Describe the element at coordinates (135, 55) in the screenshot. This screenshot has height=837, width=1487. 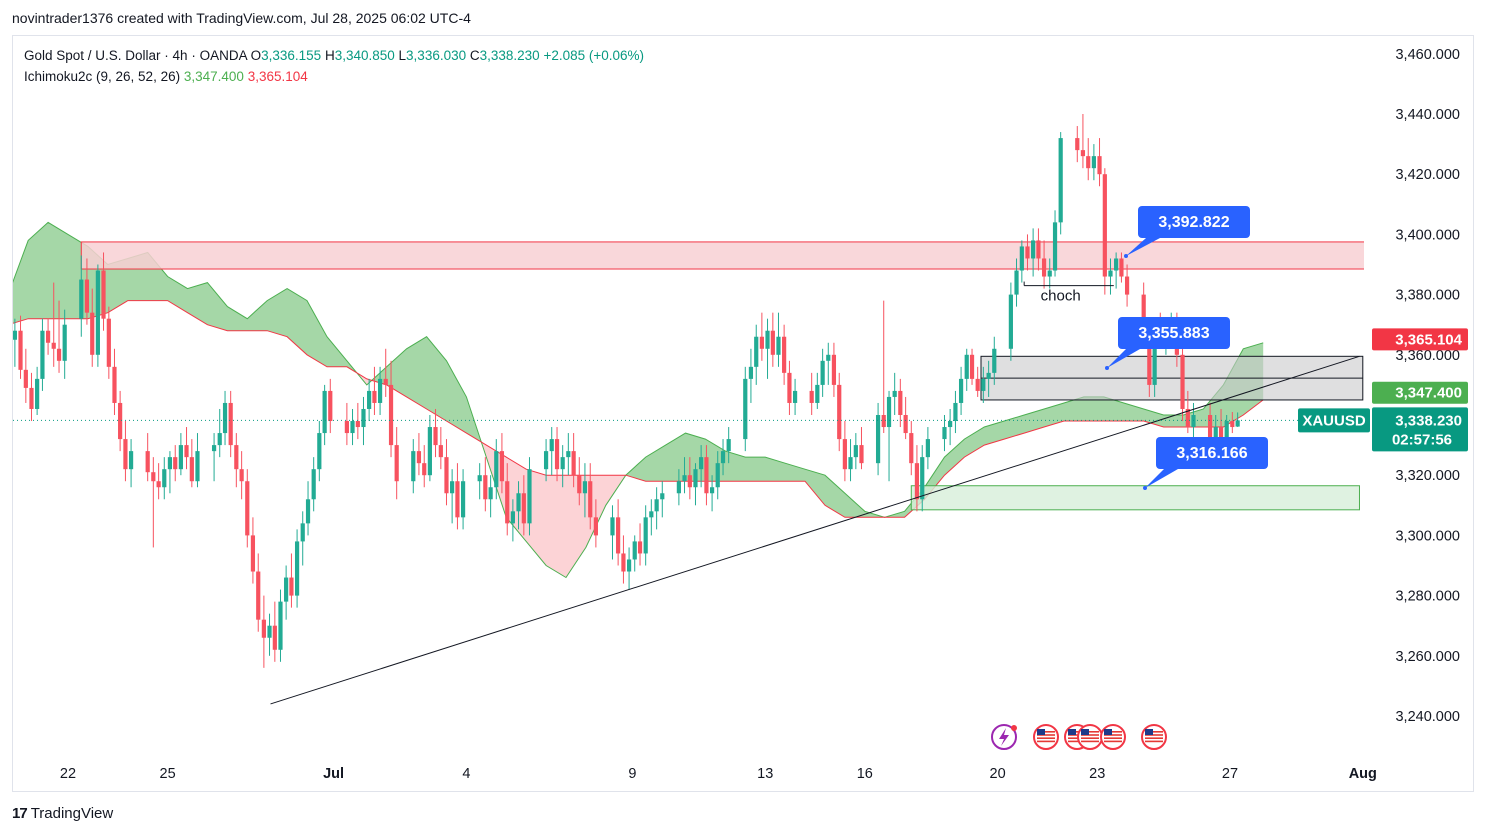
I see `legend-symbol: Gold Spot / U.S. Dollar · 4h · OANDA` at that location.